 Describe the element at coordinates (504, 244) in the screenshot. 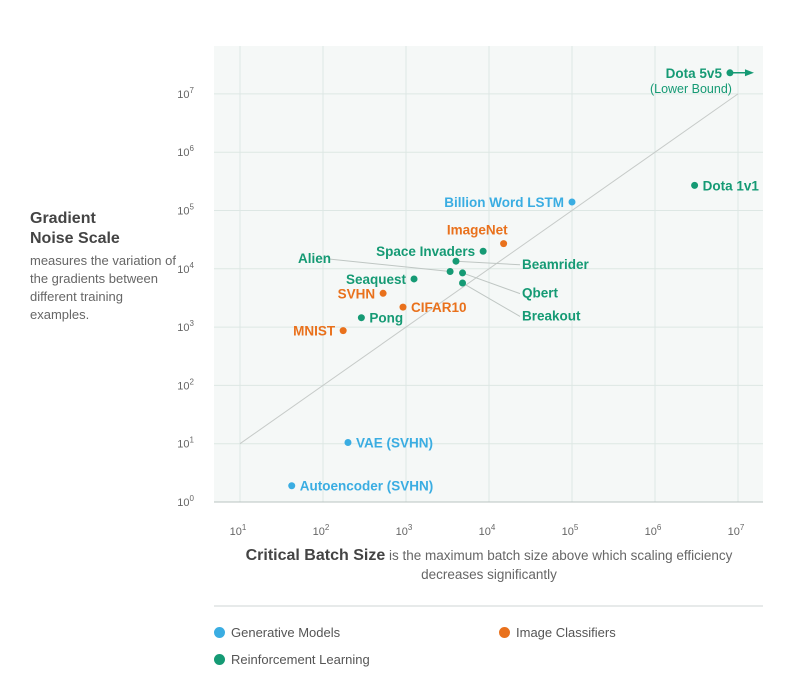

I see `imagenet-point` at that location.